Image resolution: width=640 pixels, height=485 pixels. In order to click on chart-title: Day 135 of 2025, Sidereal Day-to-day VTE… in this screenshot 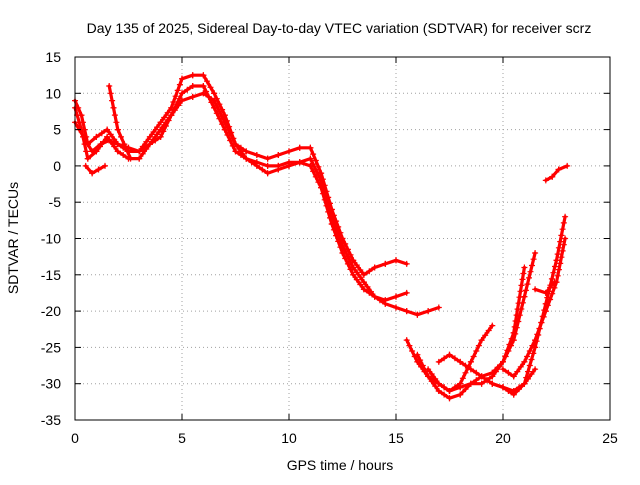, I will do `click(339, 28)`.